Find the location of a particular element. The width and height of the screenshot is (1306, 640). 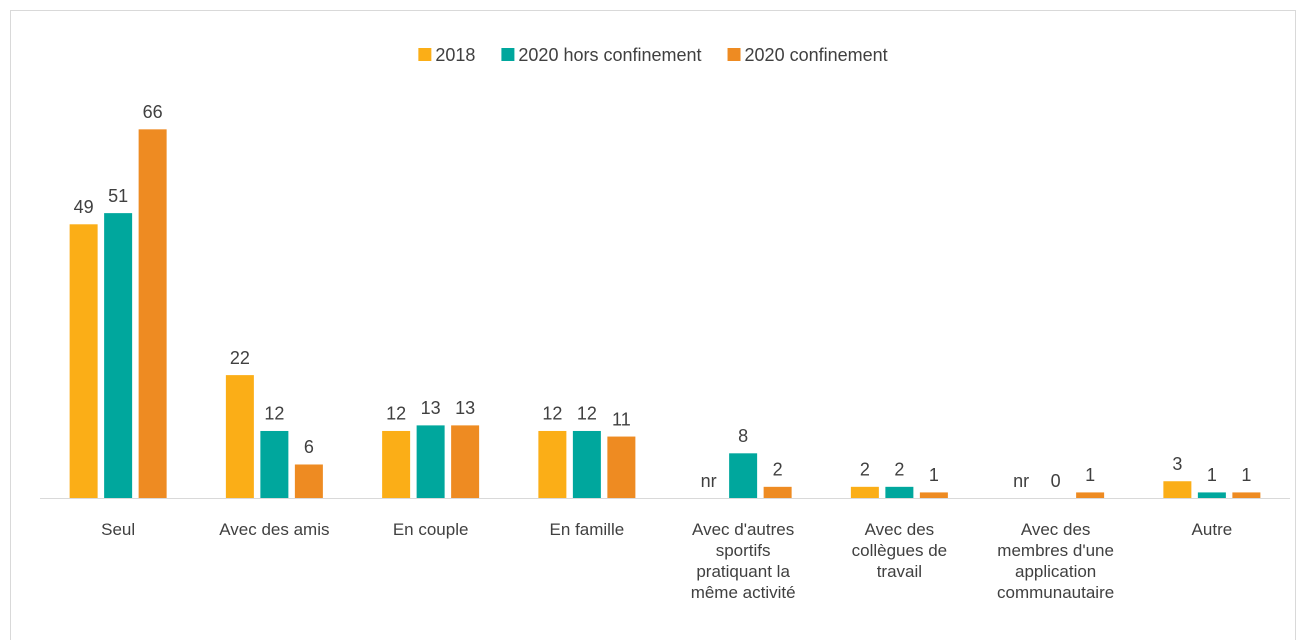

data-label: 66 is located at coordinates (153, 112).